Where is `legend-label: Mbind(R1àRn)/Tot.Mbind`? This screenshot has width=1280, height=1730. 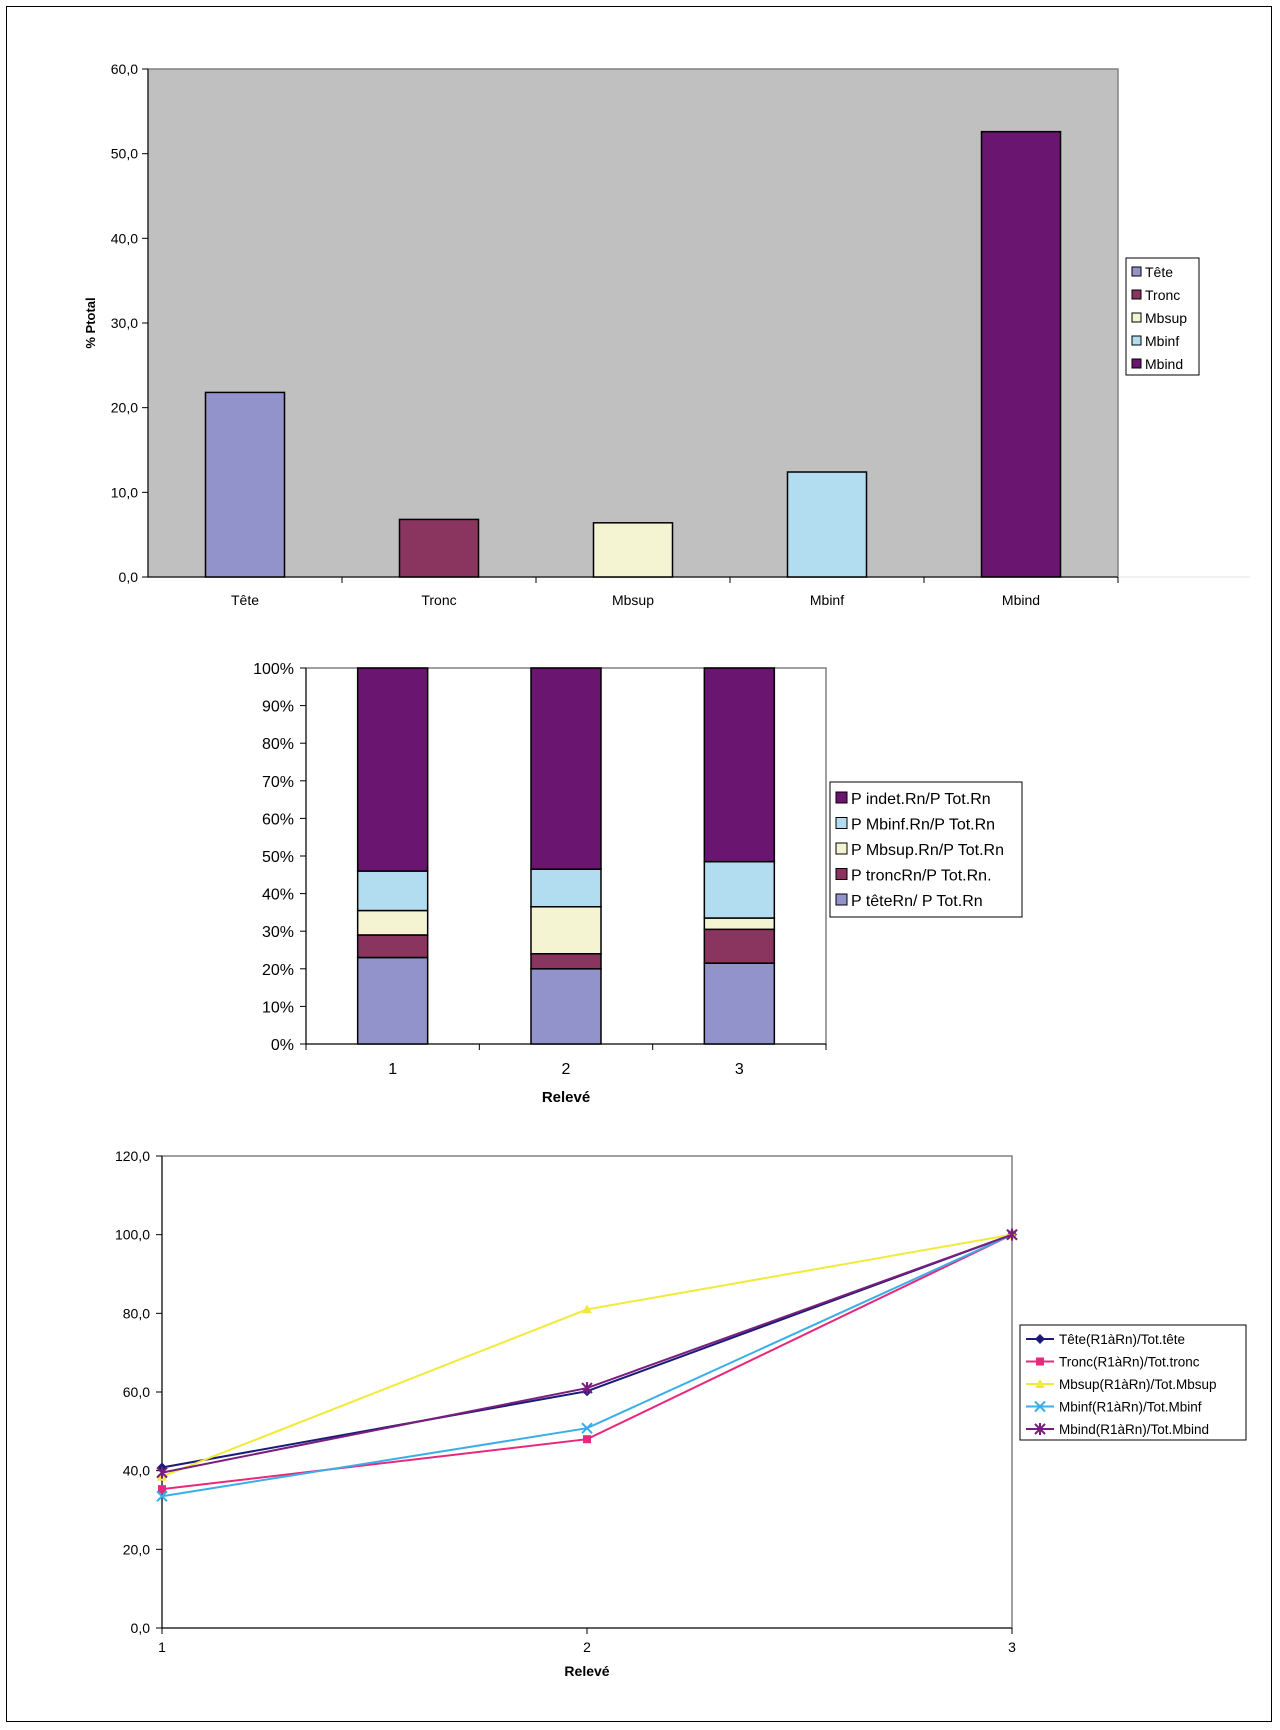
legend-label: Mbind(R1àRn)/Tot.Mbind is located at coordinates (1134, 1429).